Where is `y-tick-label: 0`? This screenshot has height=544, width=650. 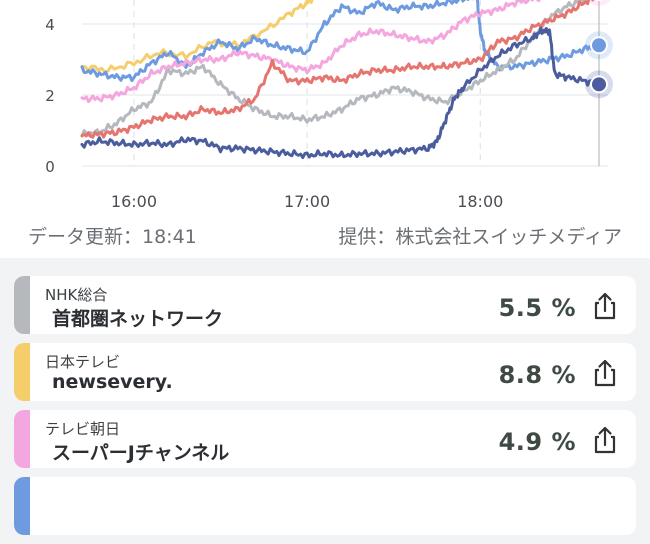
y-tick-label: 0 is located at coordinates (50, 167).